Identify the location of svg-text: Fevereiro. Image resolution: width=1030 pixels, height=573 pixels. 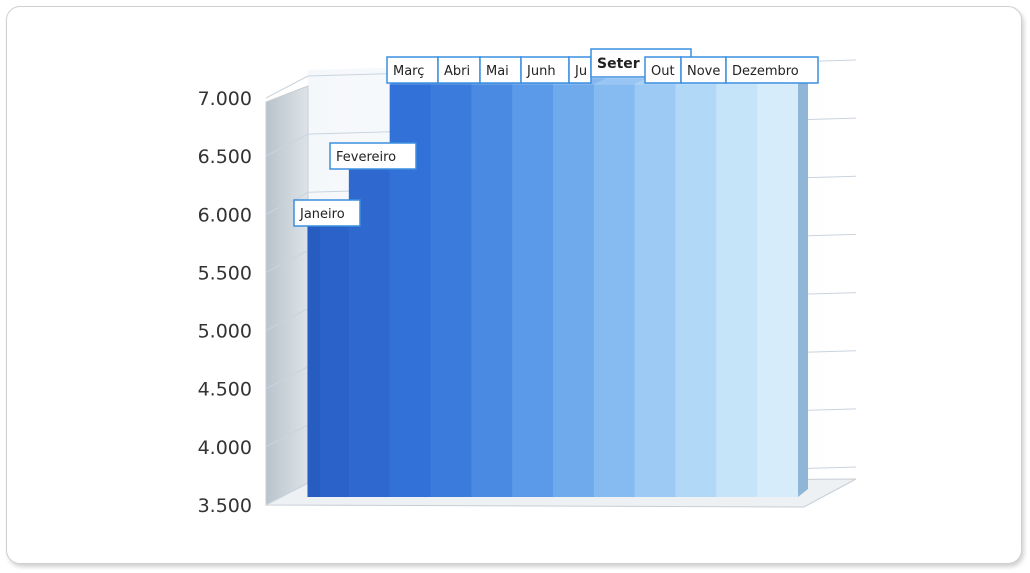
(366, 157).